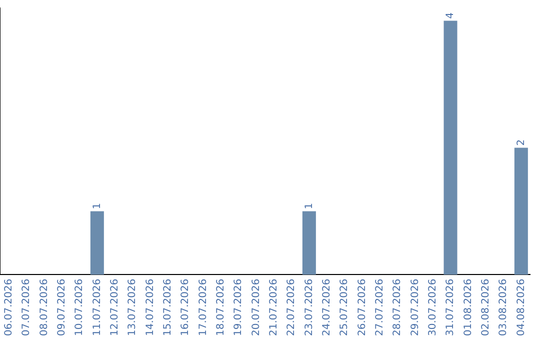  I want to click on x-tick-label: 21.07.2026, so click(274, 307).